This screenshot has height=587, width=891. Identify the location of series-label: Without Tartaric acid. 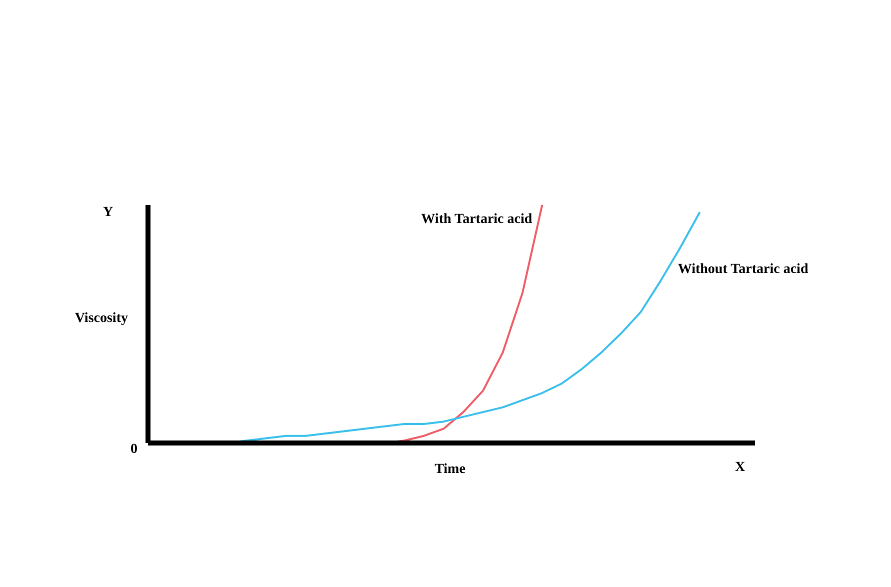
(743, 270).